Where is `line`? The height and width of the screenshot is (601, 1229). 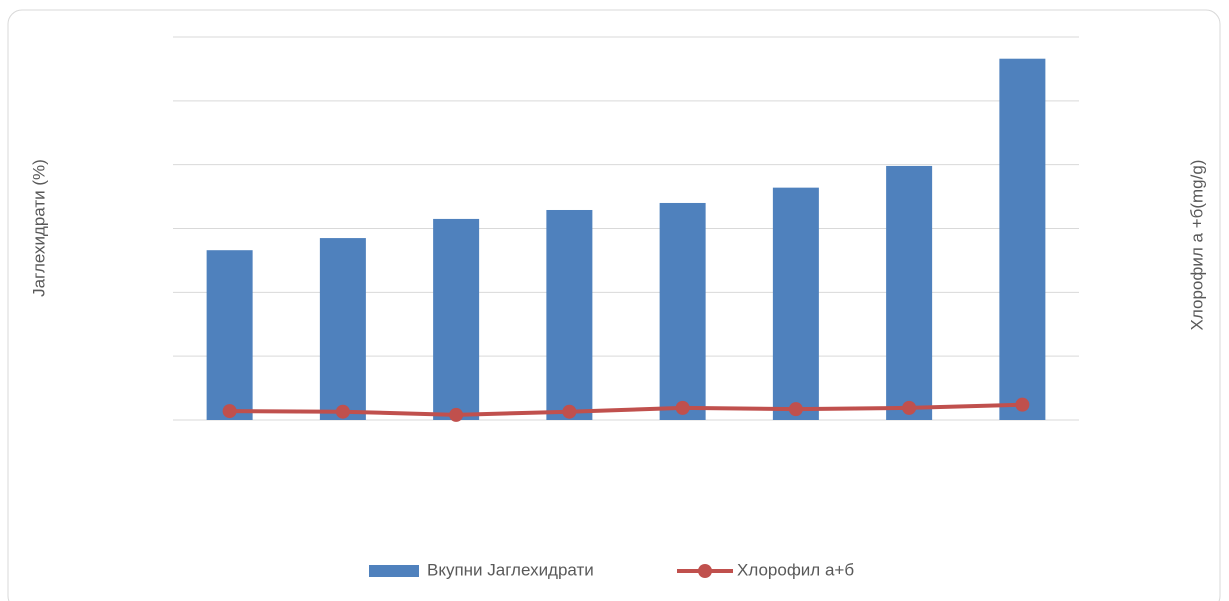 line is located at coordinates (626, 409).